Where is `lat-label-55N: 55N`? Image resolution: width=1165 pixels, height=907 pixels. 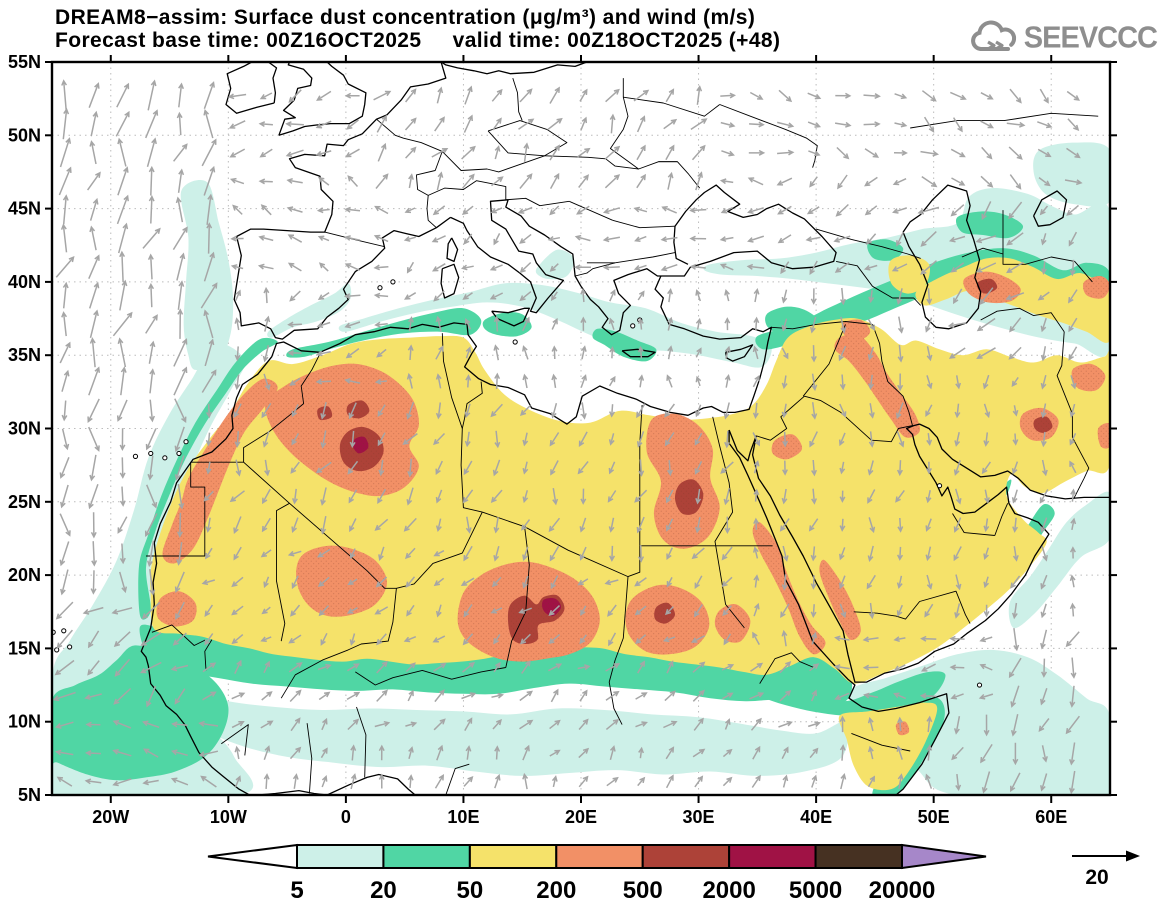 lat-label-55N: 55N is located at coordinates (24, 62).